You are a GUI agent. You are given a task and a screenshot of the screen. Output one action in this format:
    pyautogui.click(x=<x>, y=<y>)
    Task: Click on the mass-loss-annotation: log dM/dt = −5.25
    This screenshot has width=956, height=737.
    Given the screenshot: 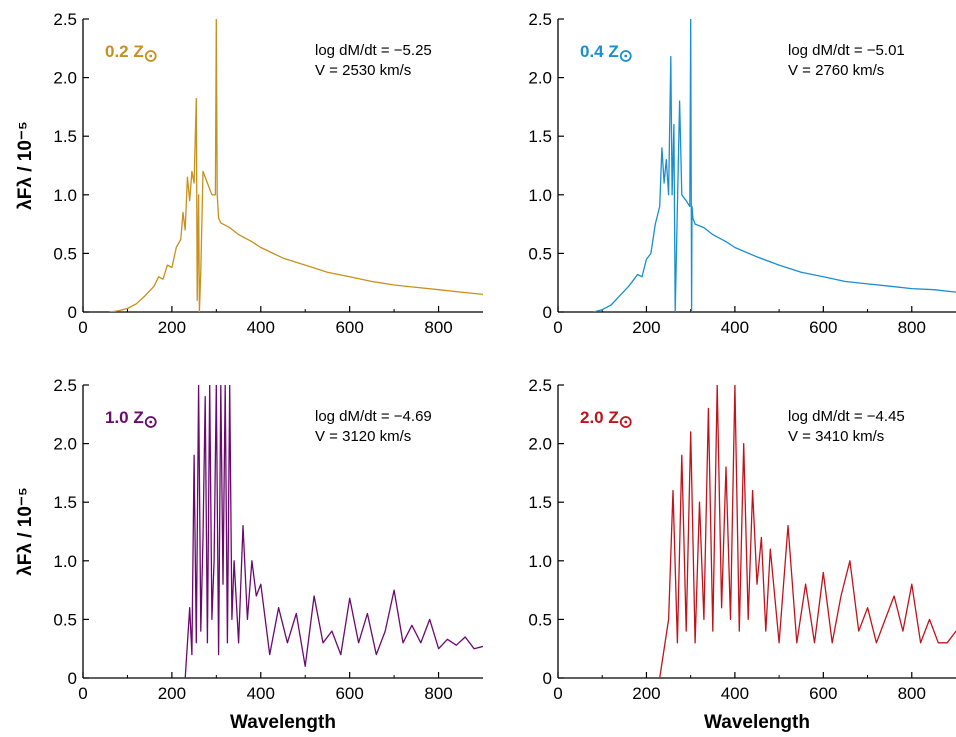 What is the action you would take?
    pyautogui.click(x=373, y=50)
    